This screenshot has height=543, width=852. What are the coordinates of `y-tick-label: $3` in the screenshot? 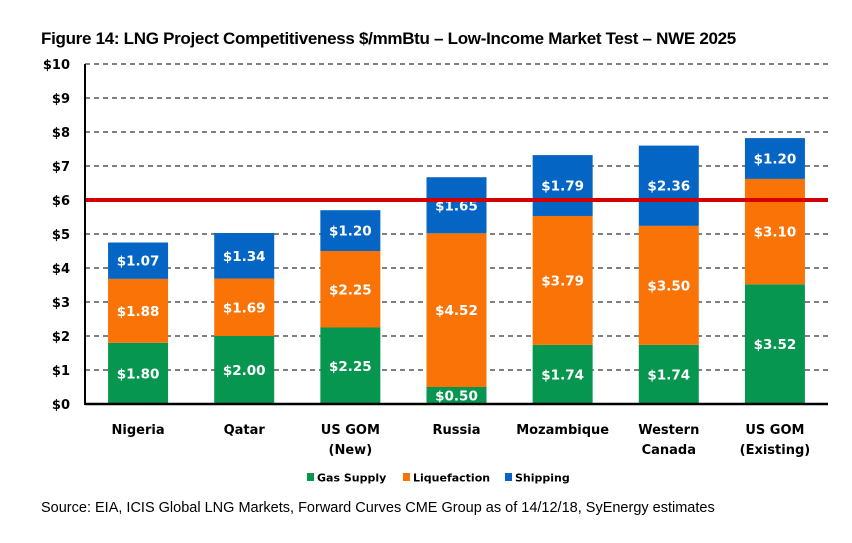 It's located at (61, 303).